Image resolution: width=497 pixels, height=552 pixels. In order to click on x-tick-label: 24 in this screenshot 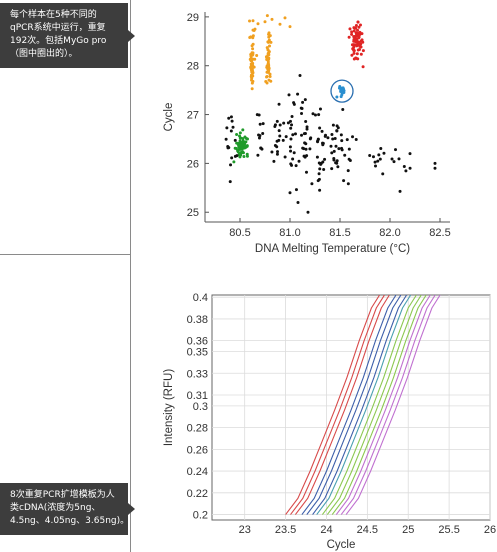, I will do `click(326, 530)`.